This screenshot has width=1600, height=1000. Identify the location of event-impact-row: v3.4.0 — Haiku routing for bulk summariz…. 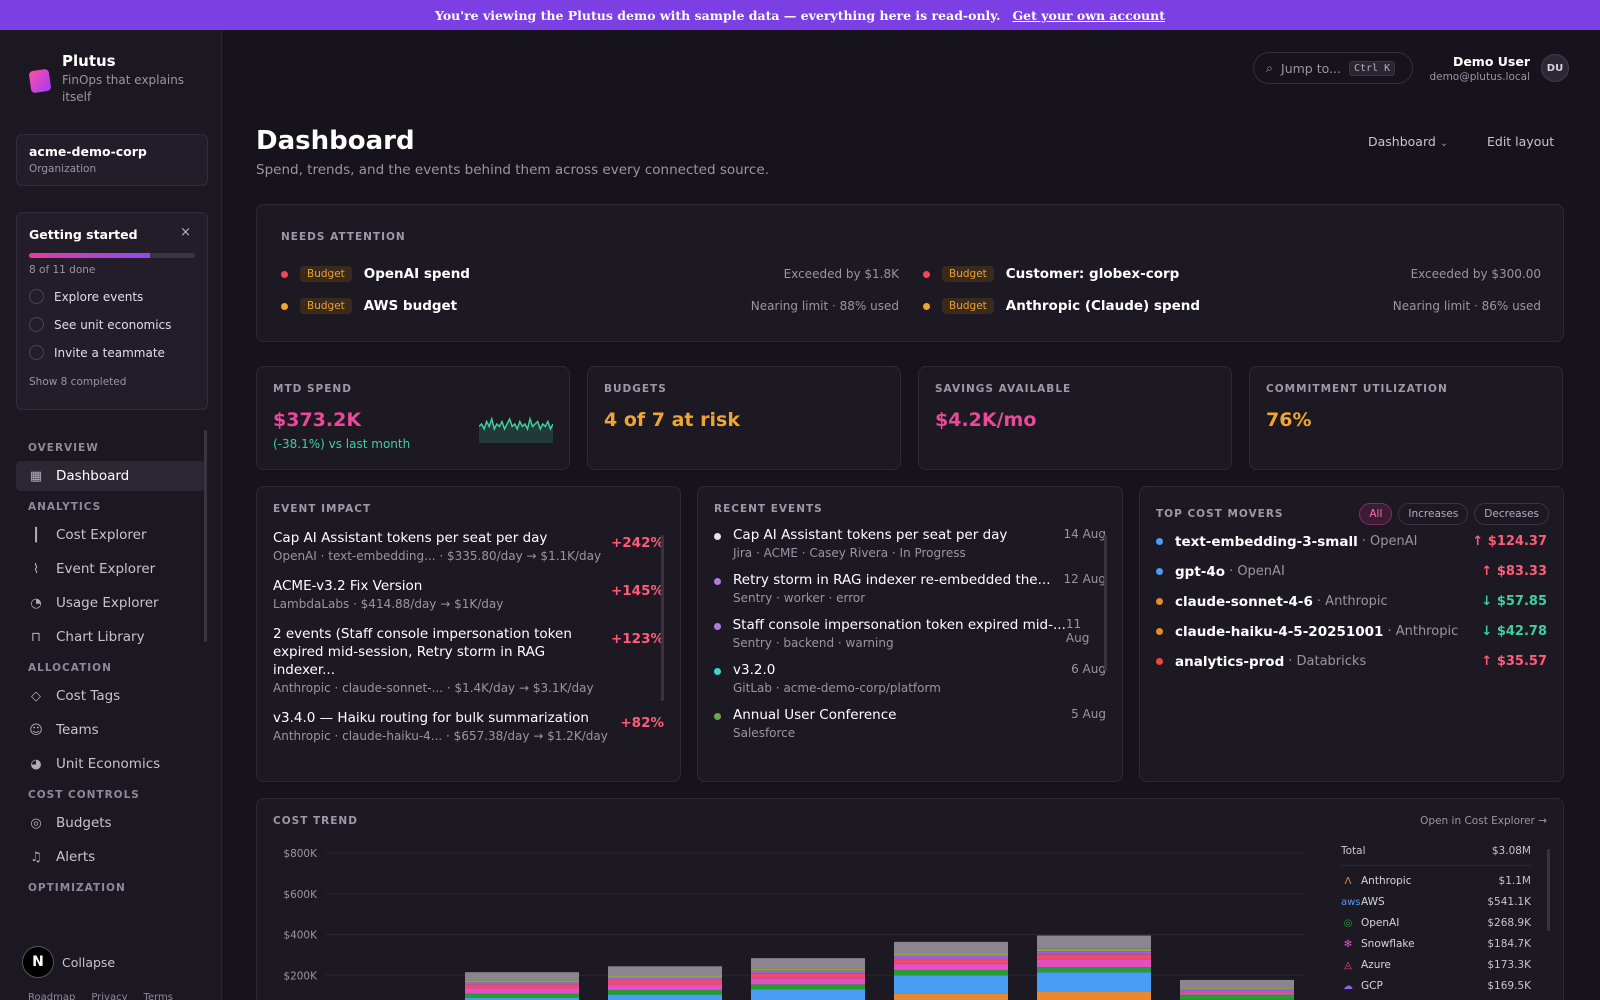
(468, 726).